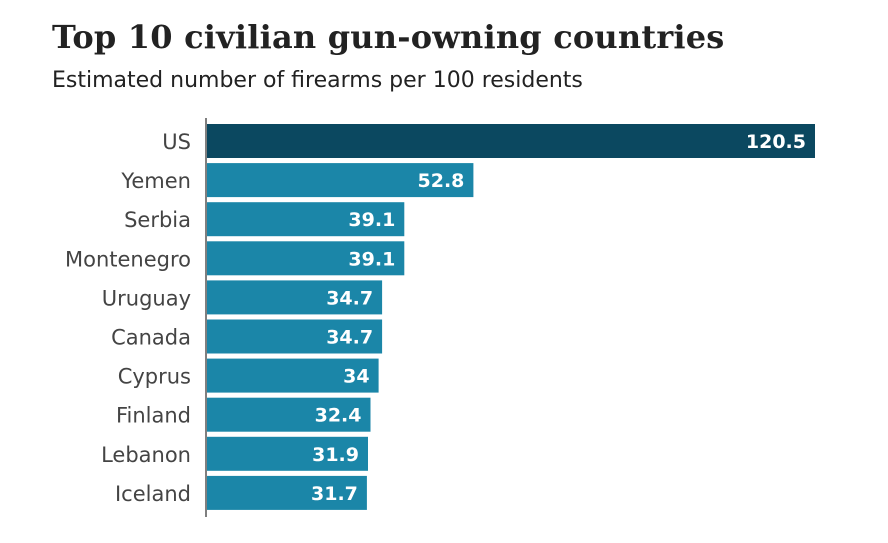  I want to click on category-label-lebanon: Lebanon, so click(146, 455).